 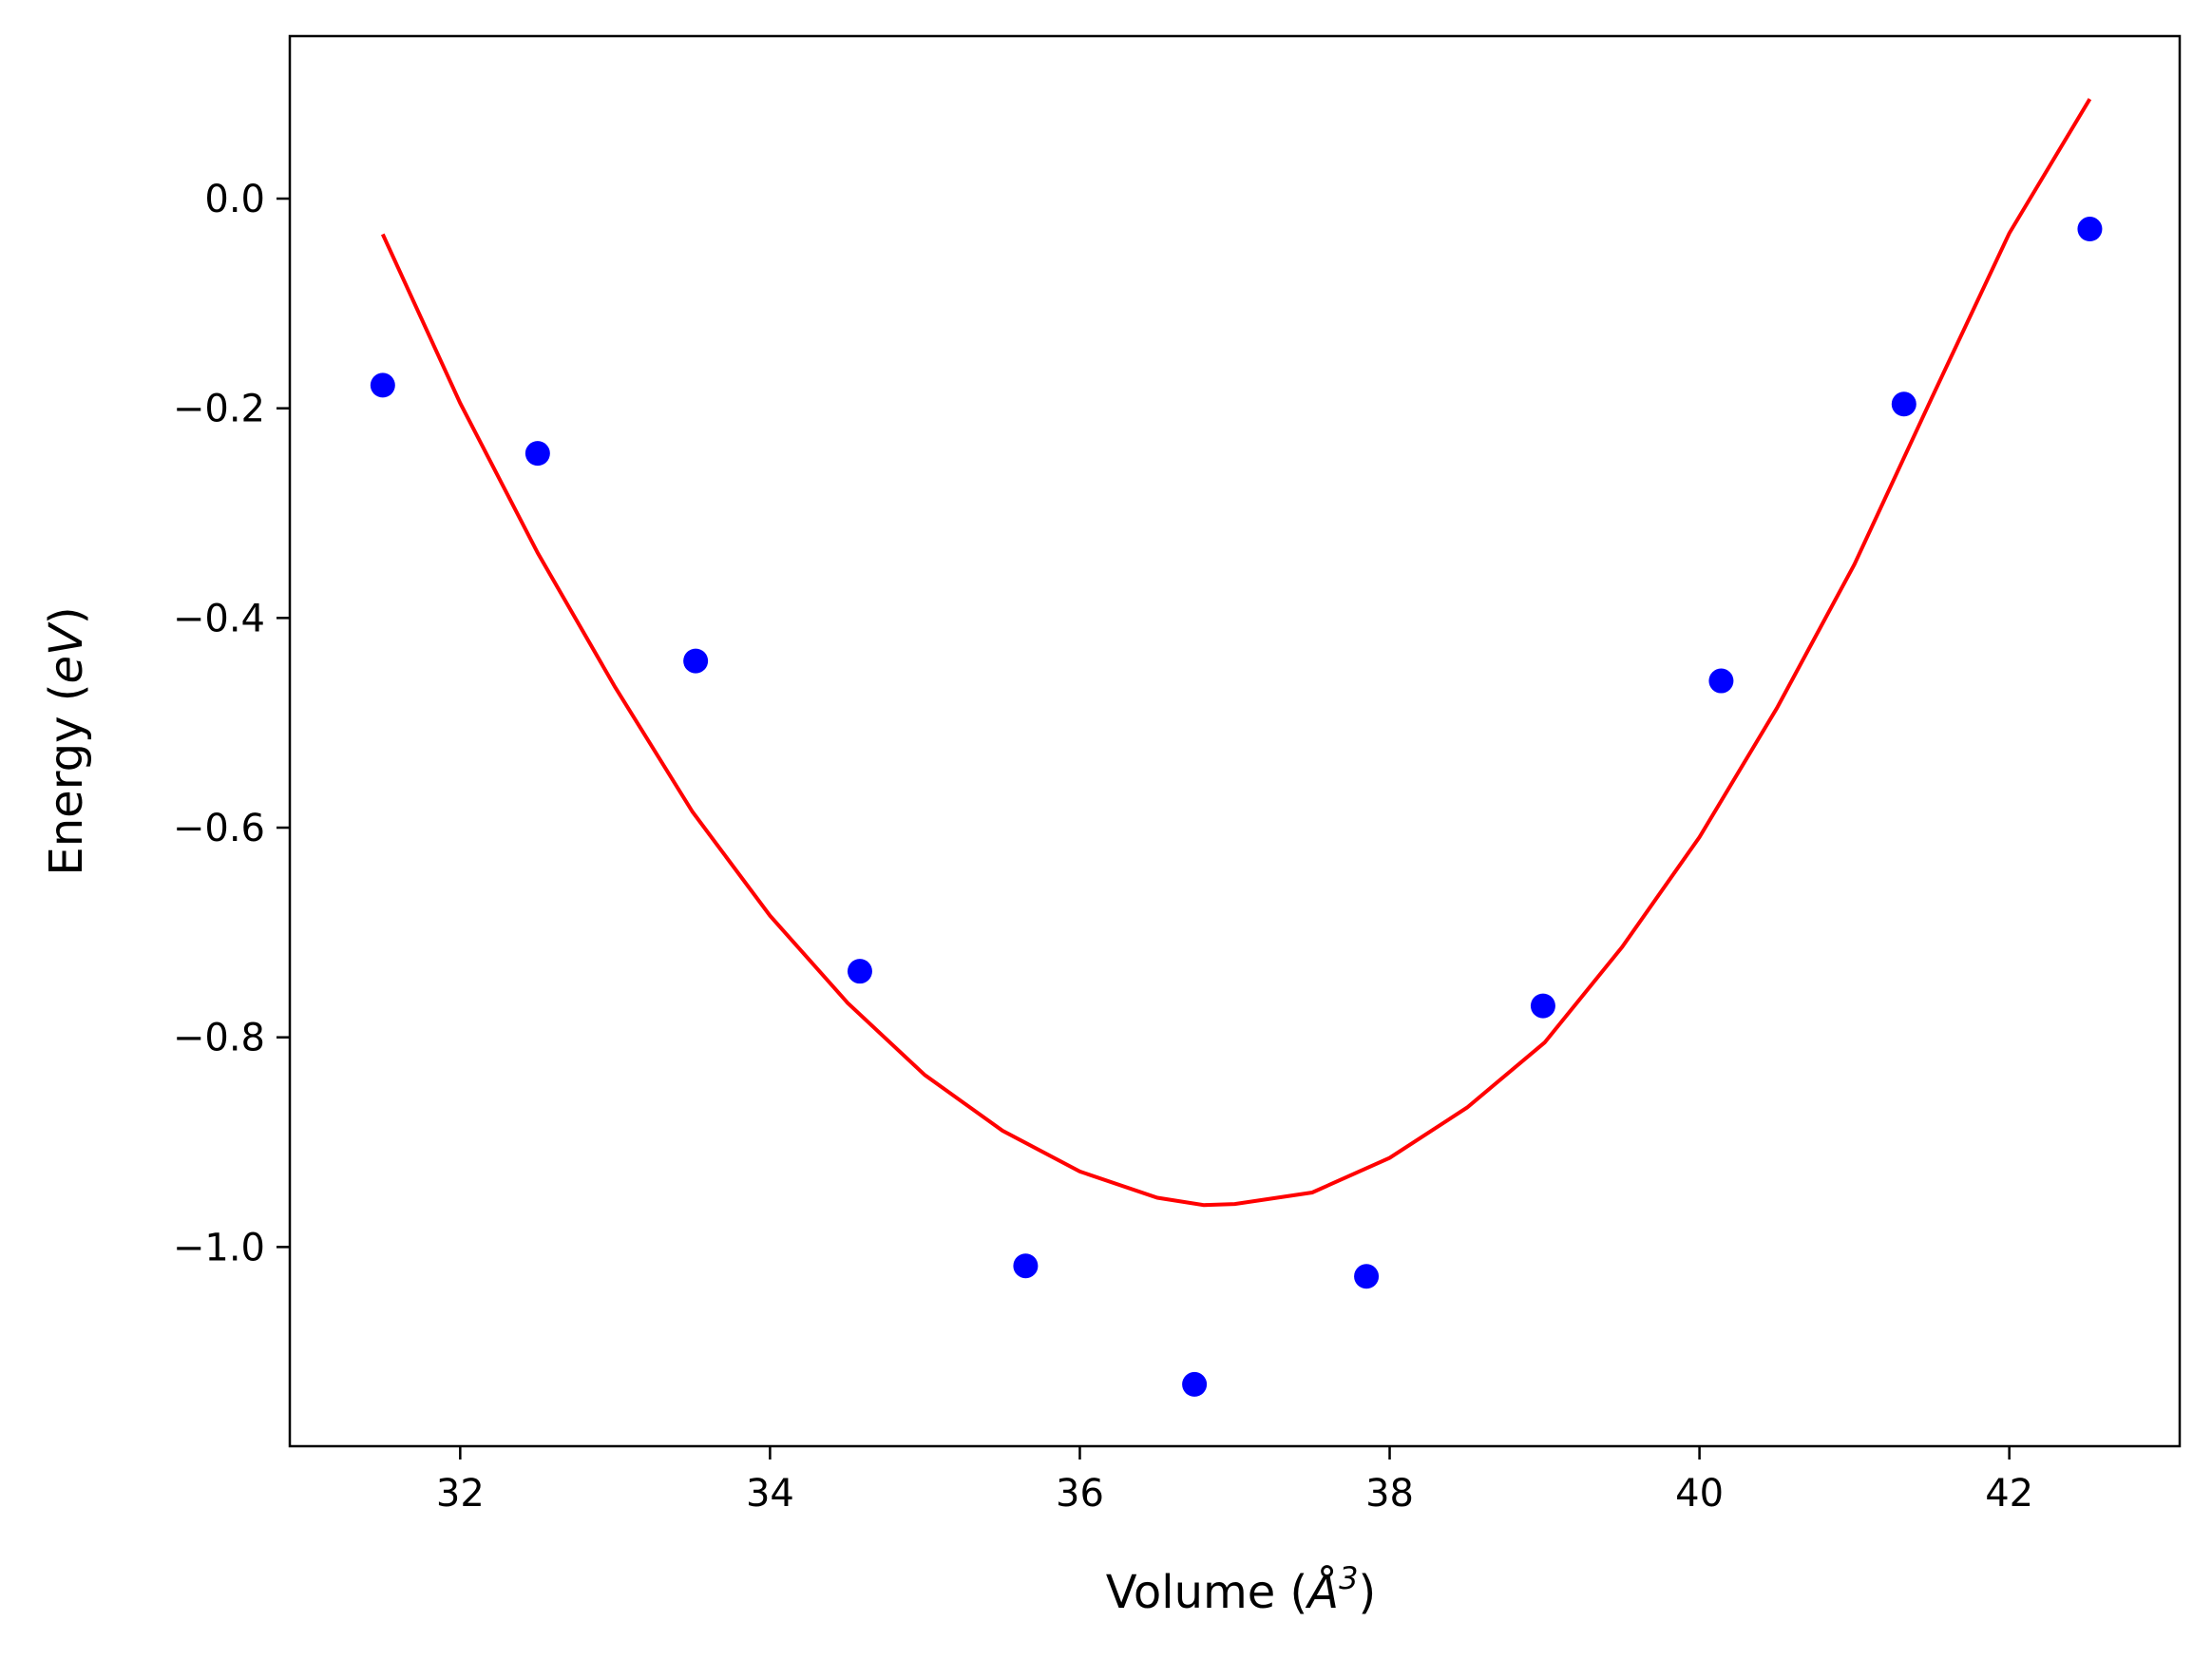 I want to click on x-axis-label-close: ), so click(x=1367, y=1592).